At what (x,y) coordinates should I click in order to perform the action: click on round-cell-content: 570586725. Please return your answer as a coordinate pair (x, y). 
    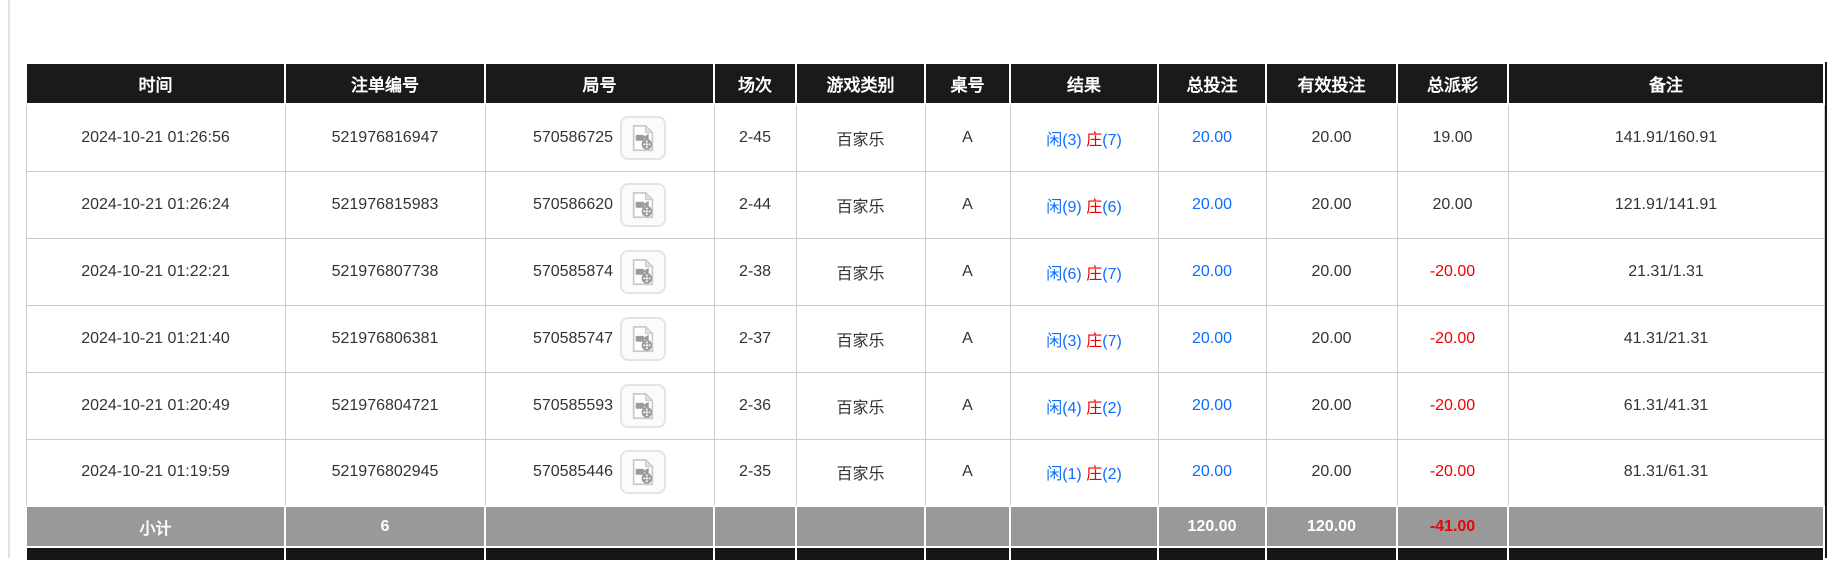
    Looking at the image, I should click on (600, 137).